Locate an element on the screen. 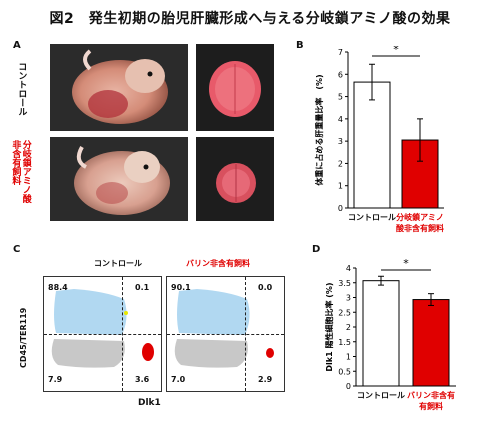 This screenshot has height=429, width=500. x-category-label: 分岐鎖アミノ is located at coordinates (420, 217).